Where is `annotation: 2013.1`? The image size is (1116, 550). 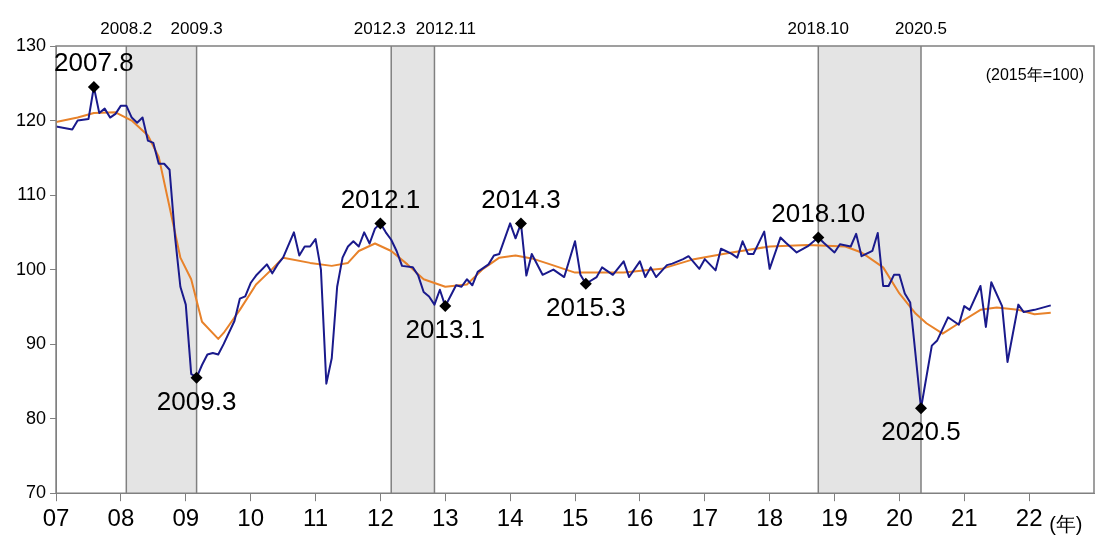
annotation: 2013.1 is located at coordinates (445, 329).